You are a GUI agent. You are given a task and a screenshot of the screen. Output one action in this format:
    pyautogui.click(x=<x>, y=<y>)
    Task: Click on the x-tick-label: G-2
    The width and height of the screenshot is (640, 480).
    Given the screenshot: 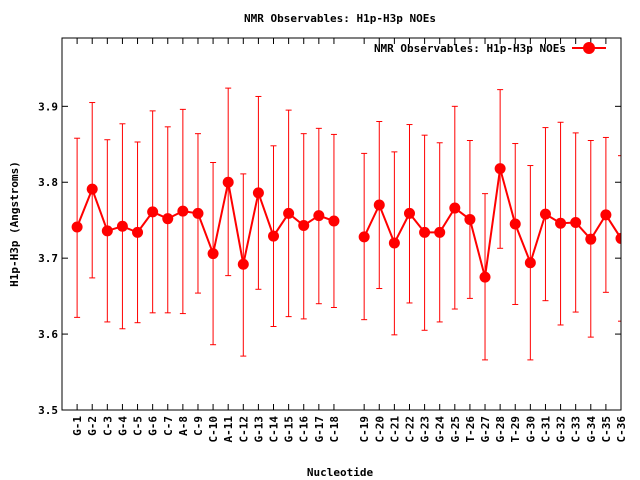 What is the action you would take?
    pyautogui.click(x=92, y=426)
    